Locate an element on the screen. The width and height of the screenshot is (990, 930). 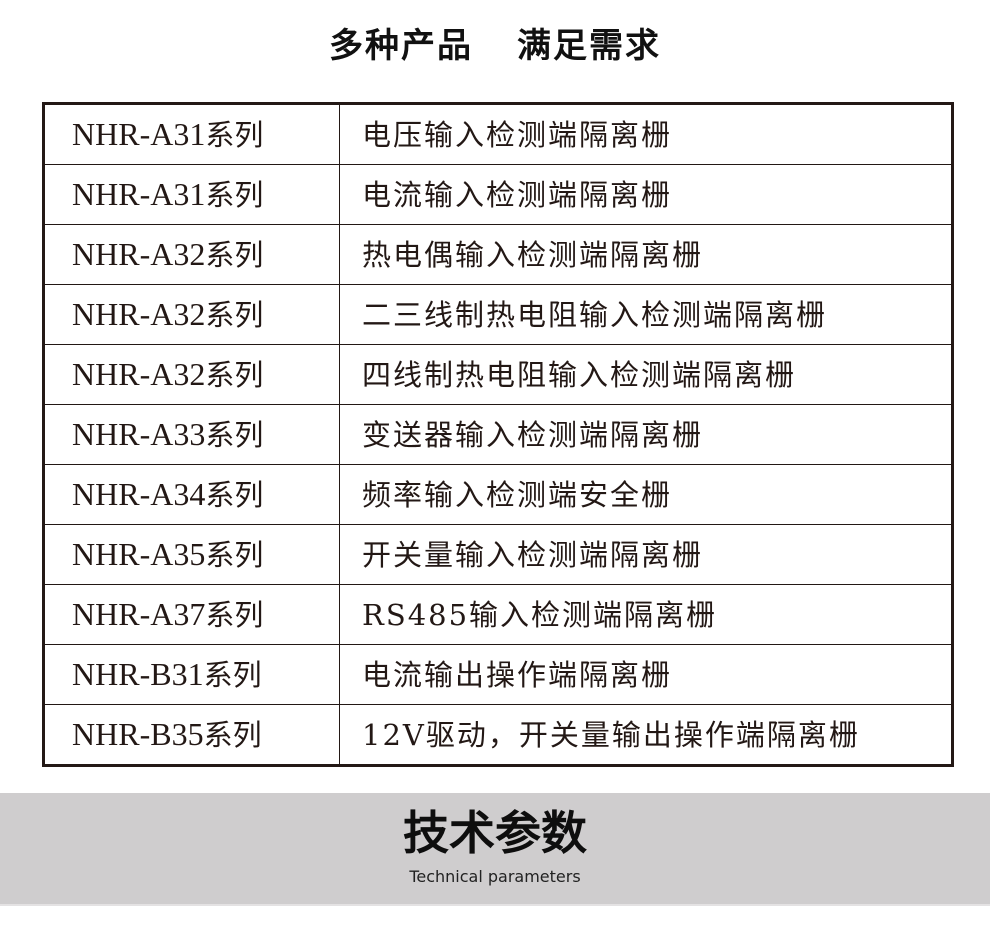
table-row: NHR-A35系列 开关量输入检测端隔离栅 is located at coordinates (498, 554).